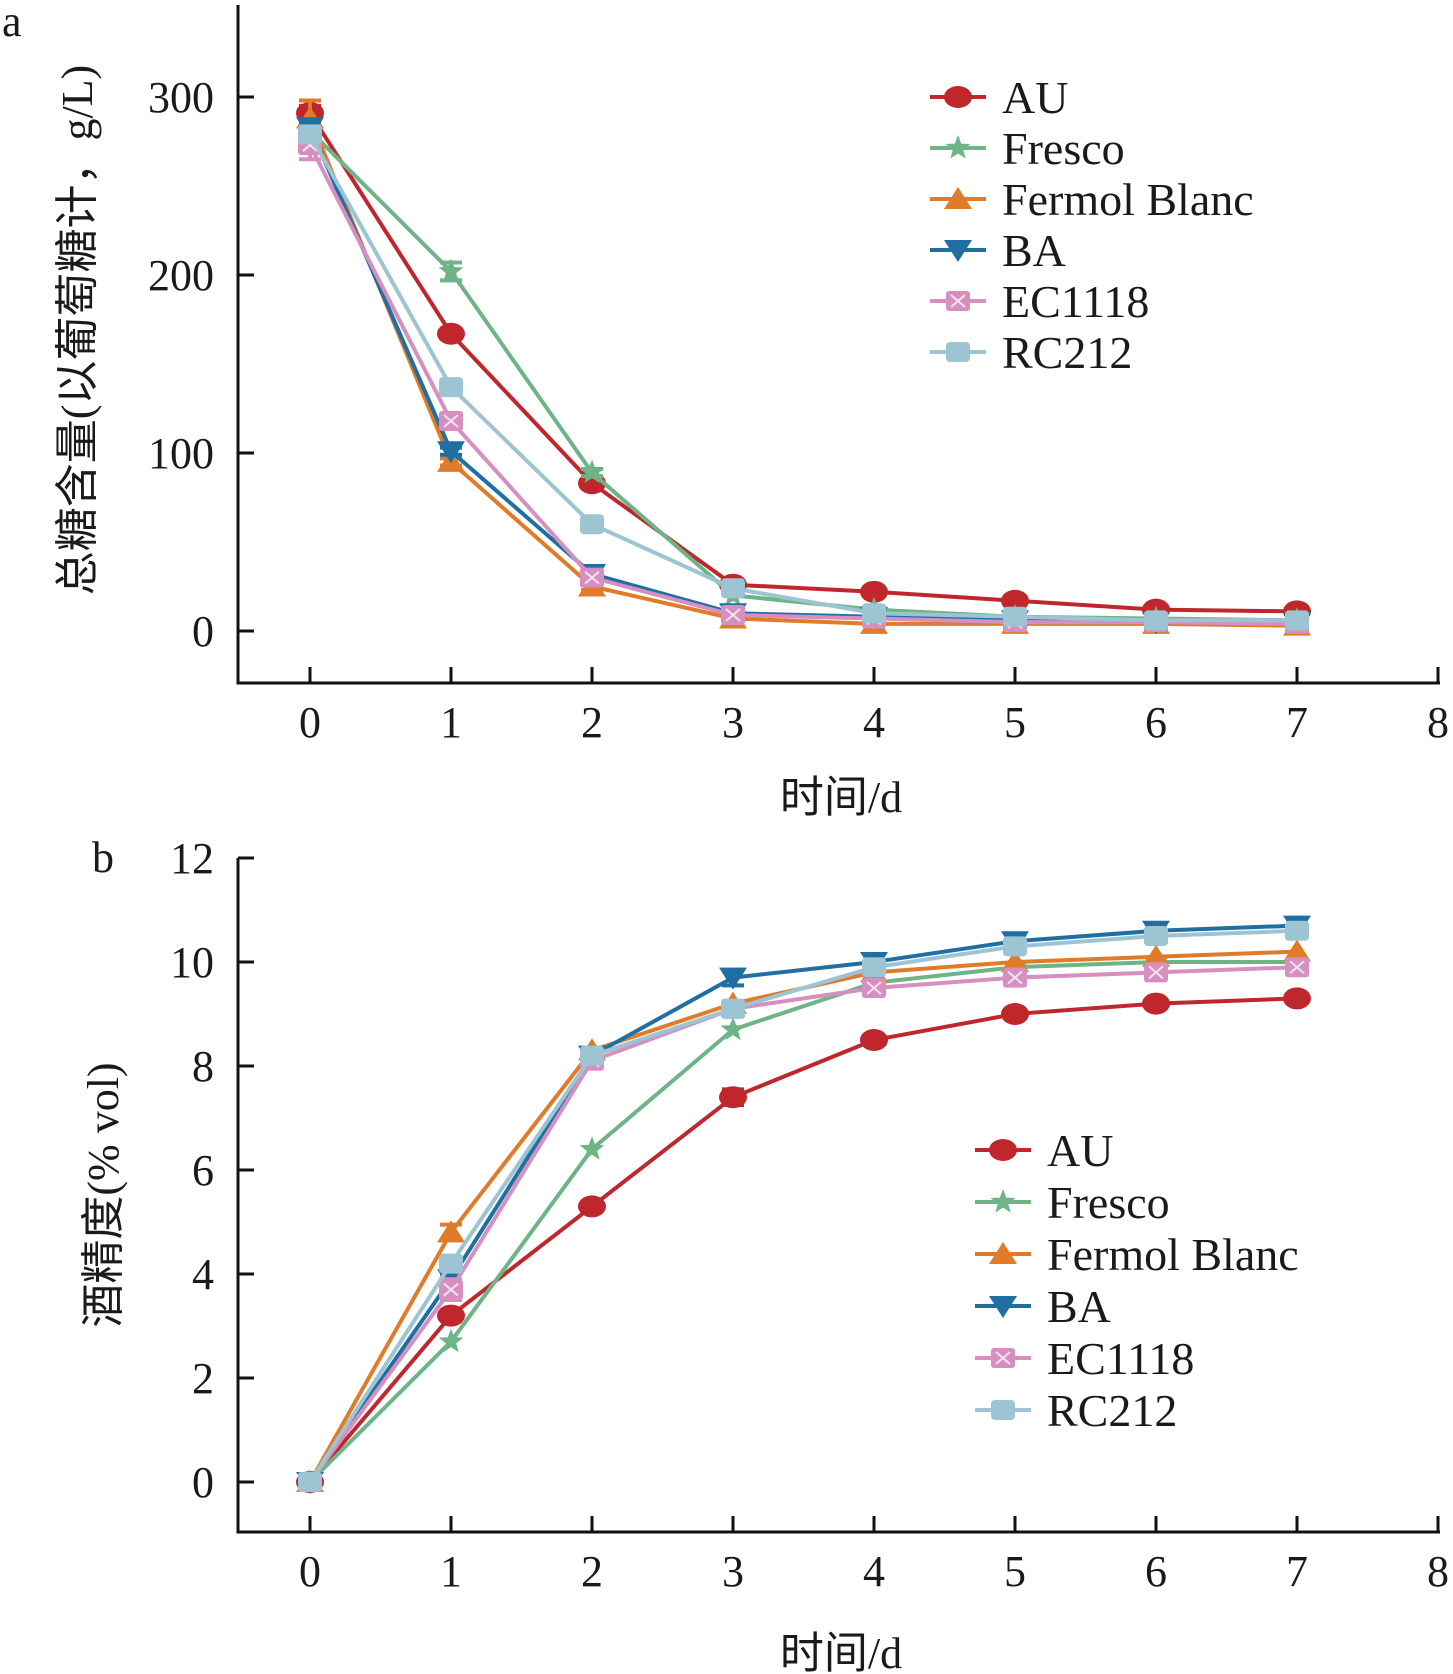  Describe the element at coordinates (1128, 199) in the screenshot. I see `legend-label: Fermol Blanc` at that location.